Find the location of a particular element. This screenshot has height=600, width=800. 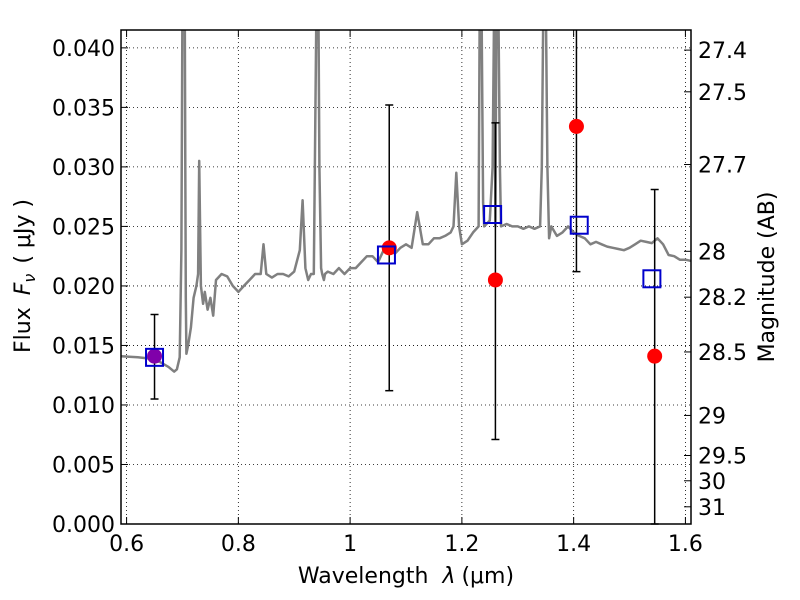

magnitude-tick-label: 29 is located at coordinates (712, 416).